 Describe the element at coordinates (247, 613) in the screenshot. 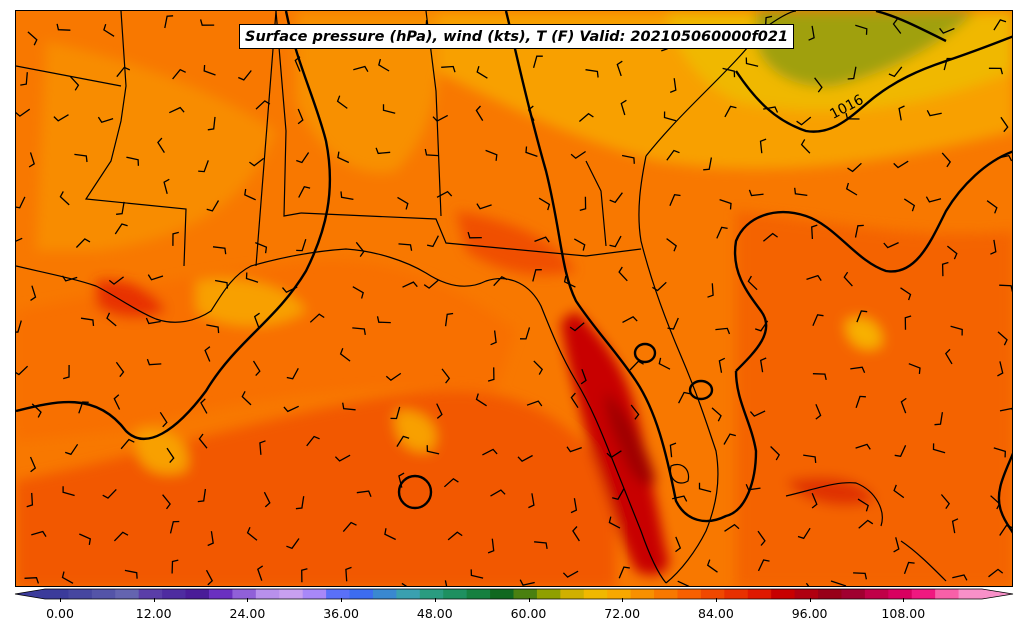

I see `colorbar-tick-label: 24.00` at that location.